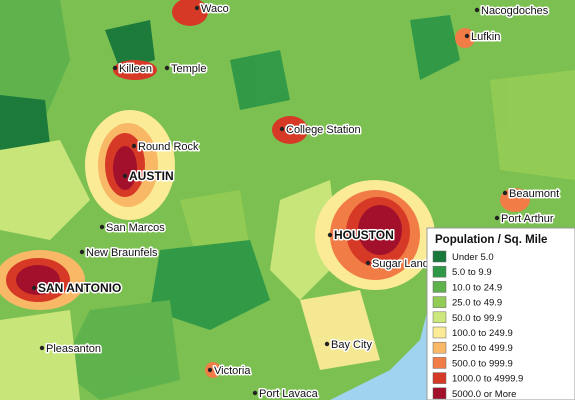 The image size is (575, 400). Describe the element at coordinates (482, 333) in the screenshot. I see `legend-label: 100.0 to 249.9` at that location.